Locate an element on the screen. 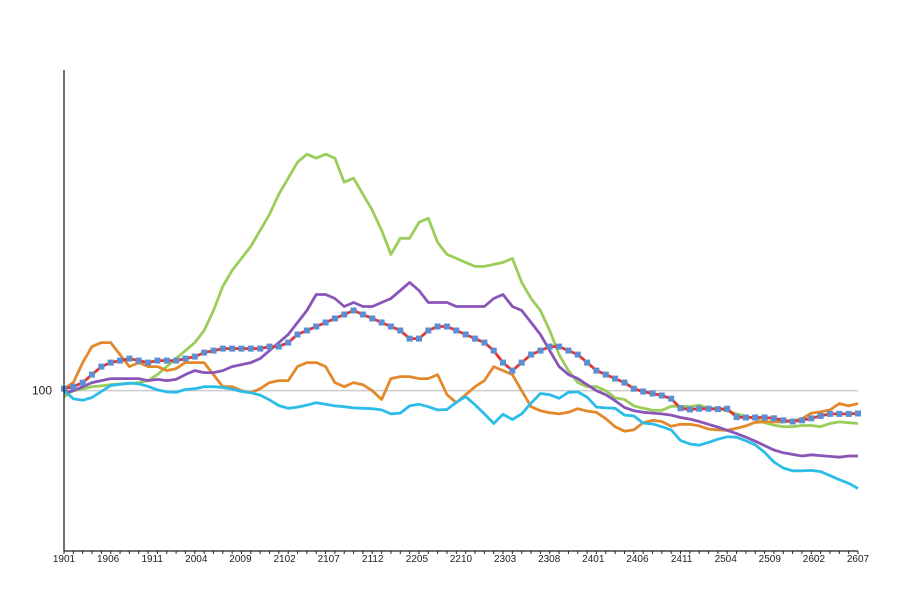  x-tick-label: 1911 is located at coordinates (152, 559).